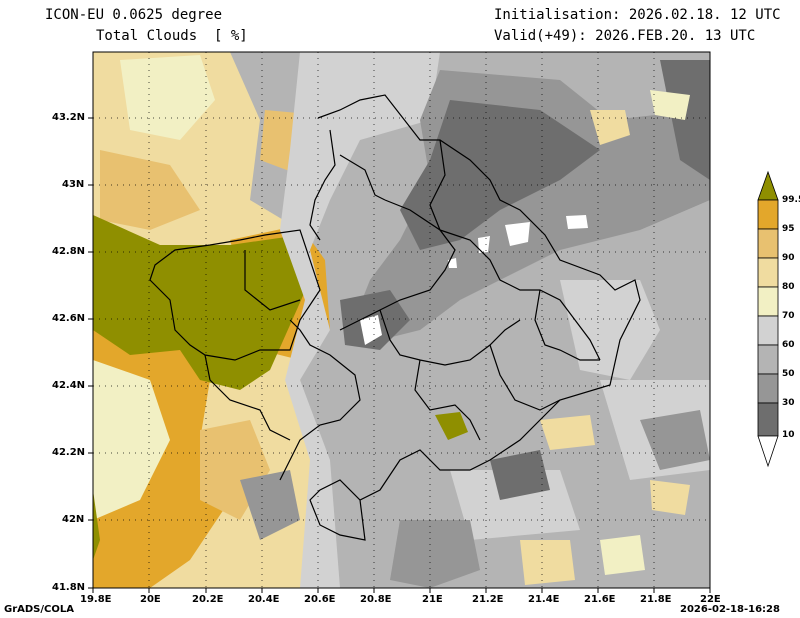 This screenshot has height=618, width=800. Describe the element at coordinates (134, 15) in the screenshot. I see `model-title: ICON-EU 0.0625 degree` at that location.